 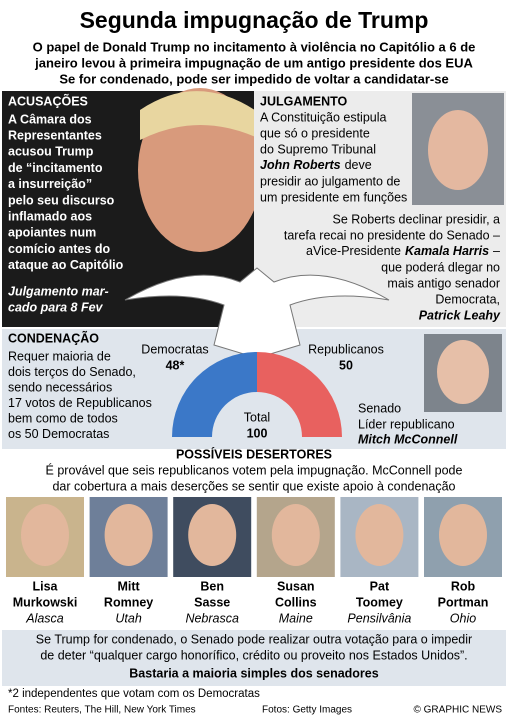 What do you see at coordinates (50, 119) in the screenshot?
I see `accusations-line: A Câmara dos` at bounding box center [50, 119].